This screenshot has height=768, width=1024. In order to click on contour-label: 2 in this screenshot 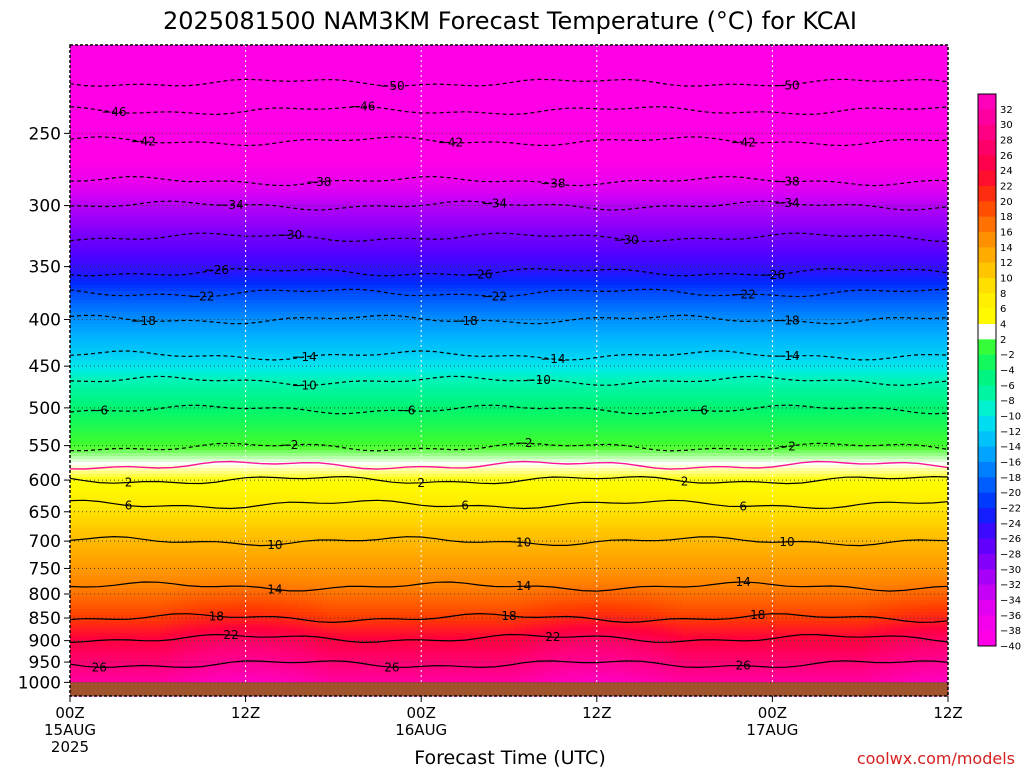, I will do `click(129, 483)`.